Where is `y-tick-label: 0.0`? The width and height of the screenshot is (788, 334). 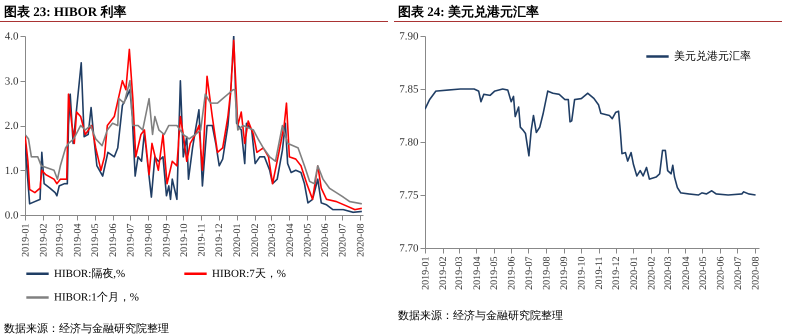
y-tick-label: 0.0 is located at coordinates (11, 216).